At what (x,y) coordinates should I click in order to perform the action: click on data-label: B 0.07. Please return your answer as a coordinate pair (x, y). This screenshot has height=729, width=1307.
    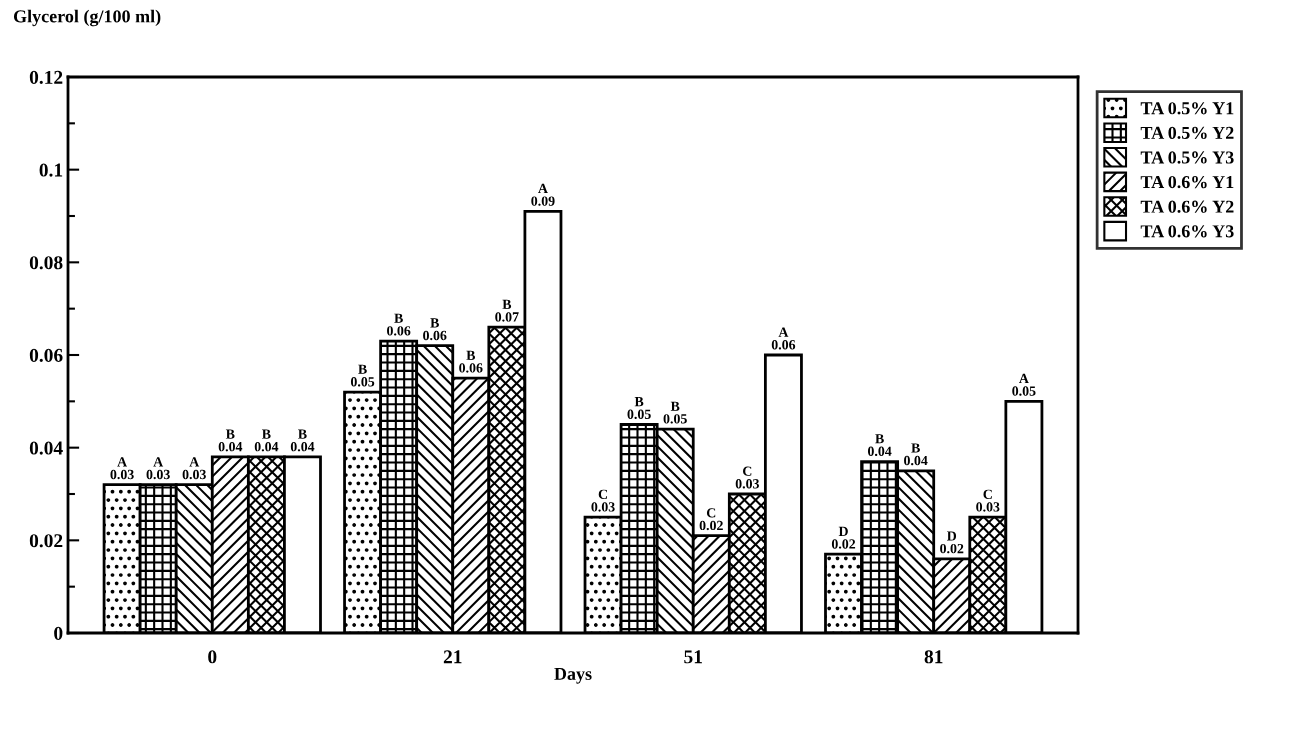
    Looking at the image, I should click on (507, 310).